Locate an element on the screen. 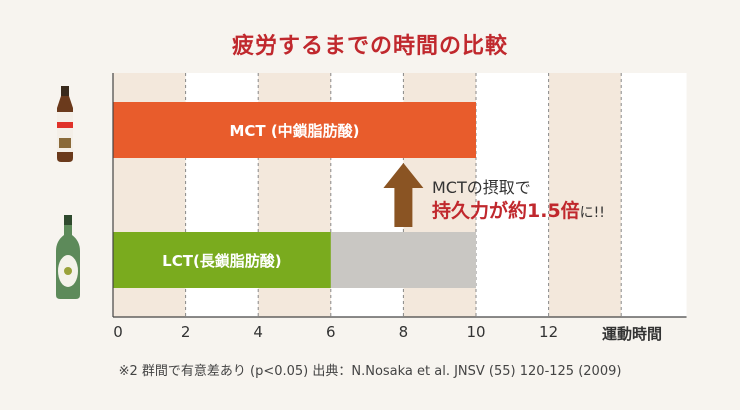 The image size is (740, 410). annotation-line2: 持久力が約1.5倍に!! is located at coordinates (518, 209).